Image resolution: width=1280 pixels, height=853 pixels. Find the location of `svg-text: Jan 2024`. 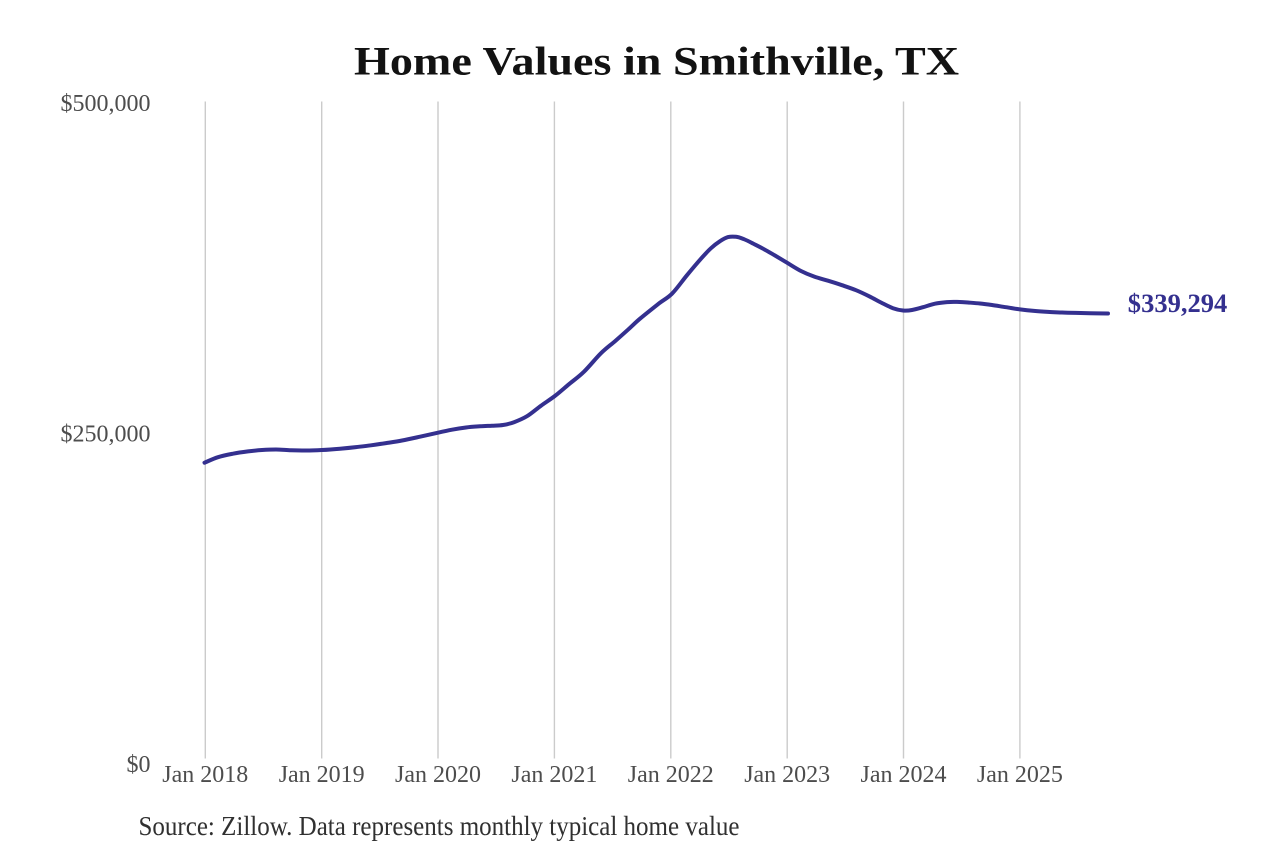

svg-text: Jan 2024 is located at coordinates (904, 775).